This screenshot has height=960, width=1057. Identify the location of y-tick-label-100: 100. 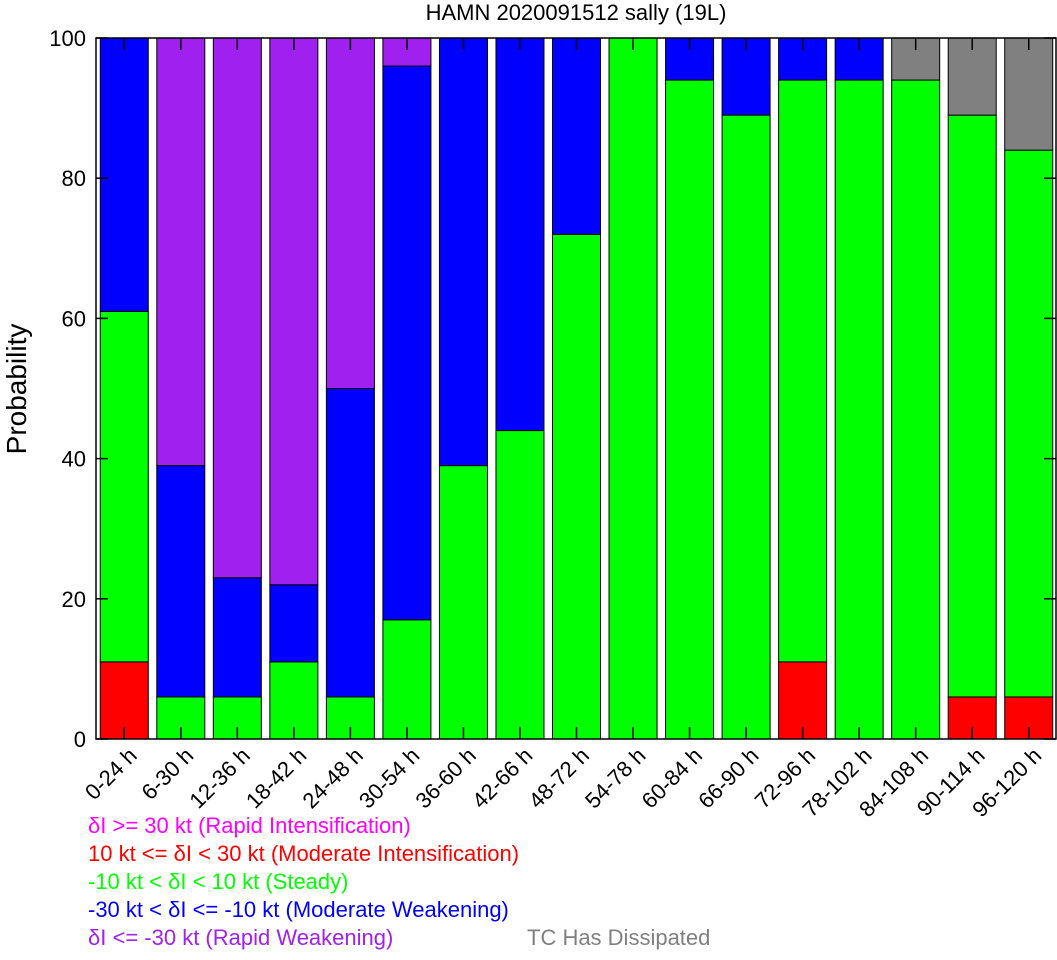
(67, 38).